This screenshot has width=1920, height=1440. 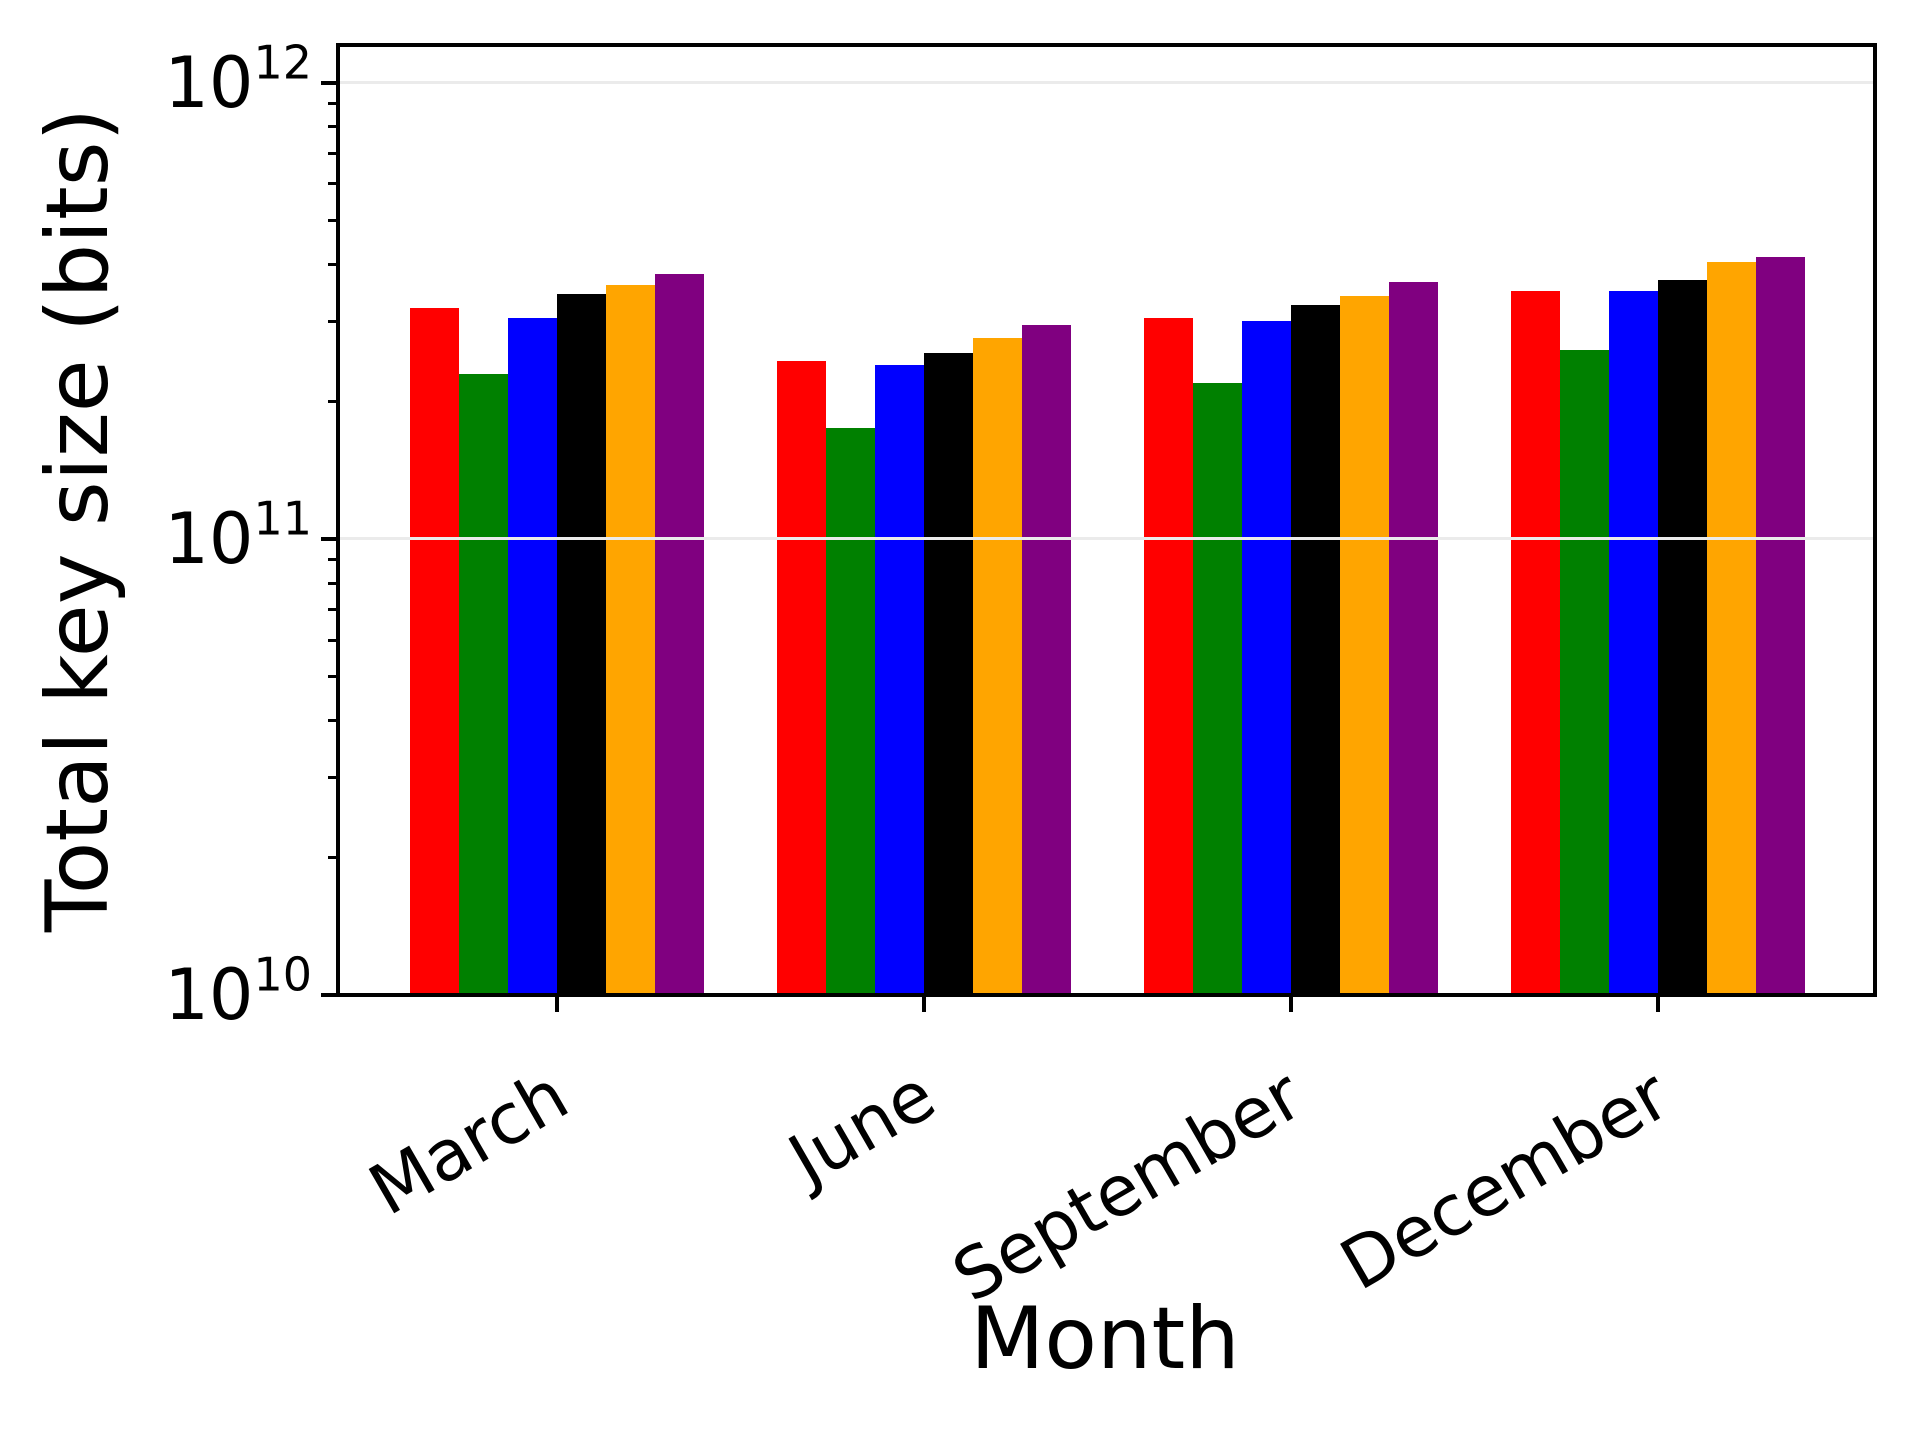 I want to click on y-gridline-1e11, so click(x=1106, y=539).